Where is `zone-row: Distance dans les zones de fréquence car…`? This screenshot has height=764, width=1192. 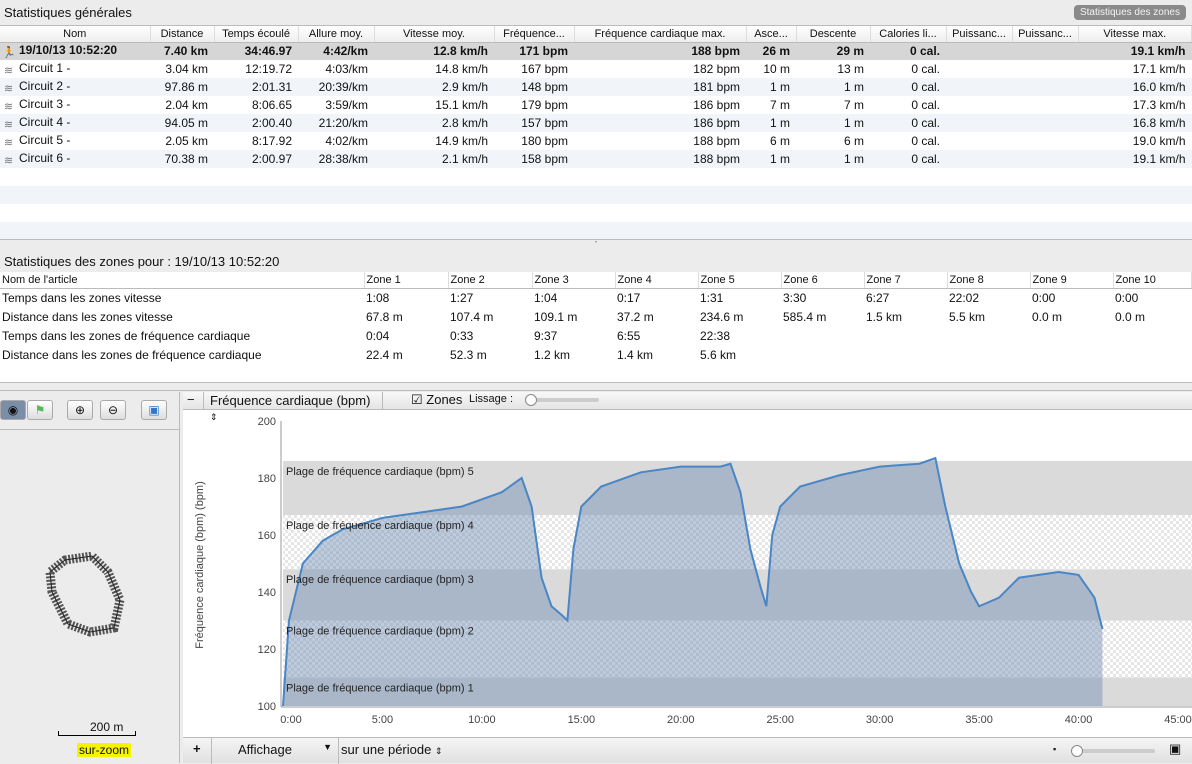
zone-row: Distance dans les zones de fréquence car… is located at coordinates (596, 354).